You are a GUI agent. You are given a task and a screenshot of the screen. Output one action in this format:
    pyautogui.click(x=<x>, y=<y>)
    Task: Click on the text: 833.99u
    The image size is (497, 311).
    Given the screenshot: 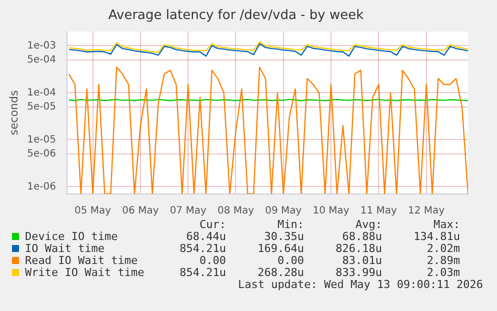 What is the action you would take?
    pyautogui.click(x=358, y=272)
    